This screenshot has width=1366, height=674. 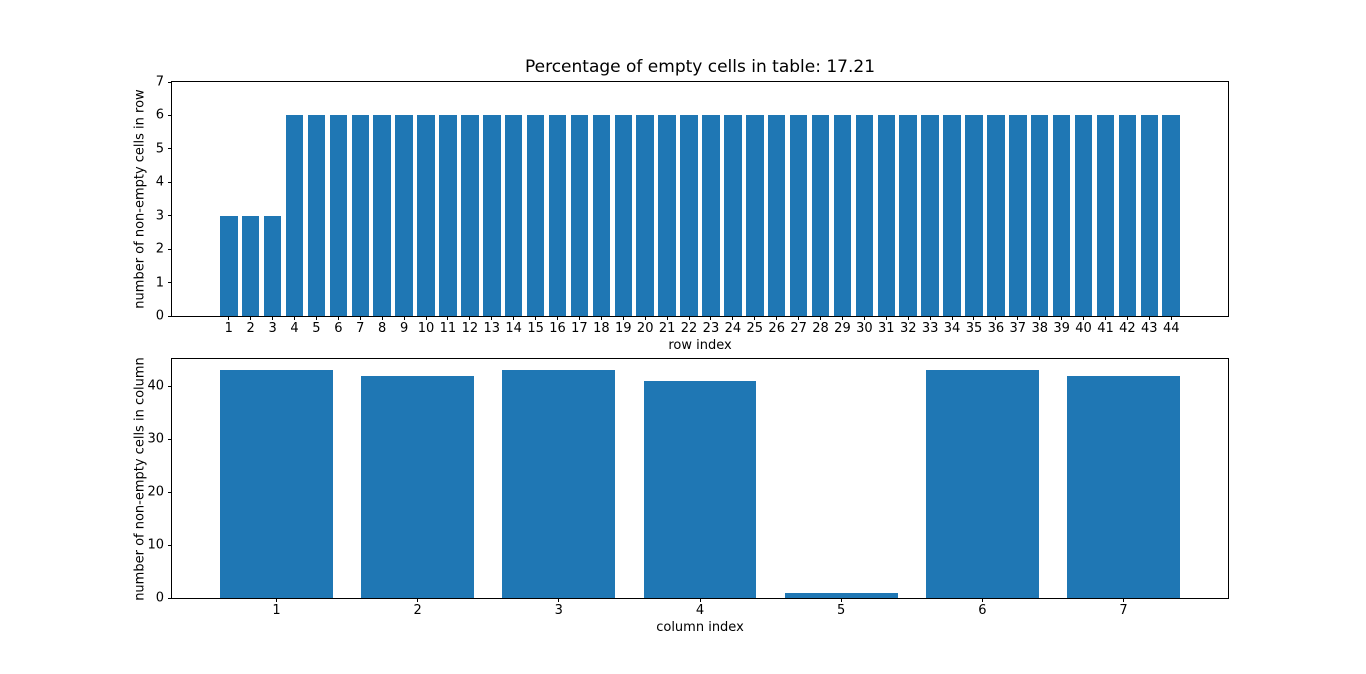 I want to click on x-tick-label: 16, so click(x=557, y=328).